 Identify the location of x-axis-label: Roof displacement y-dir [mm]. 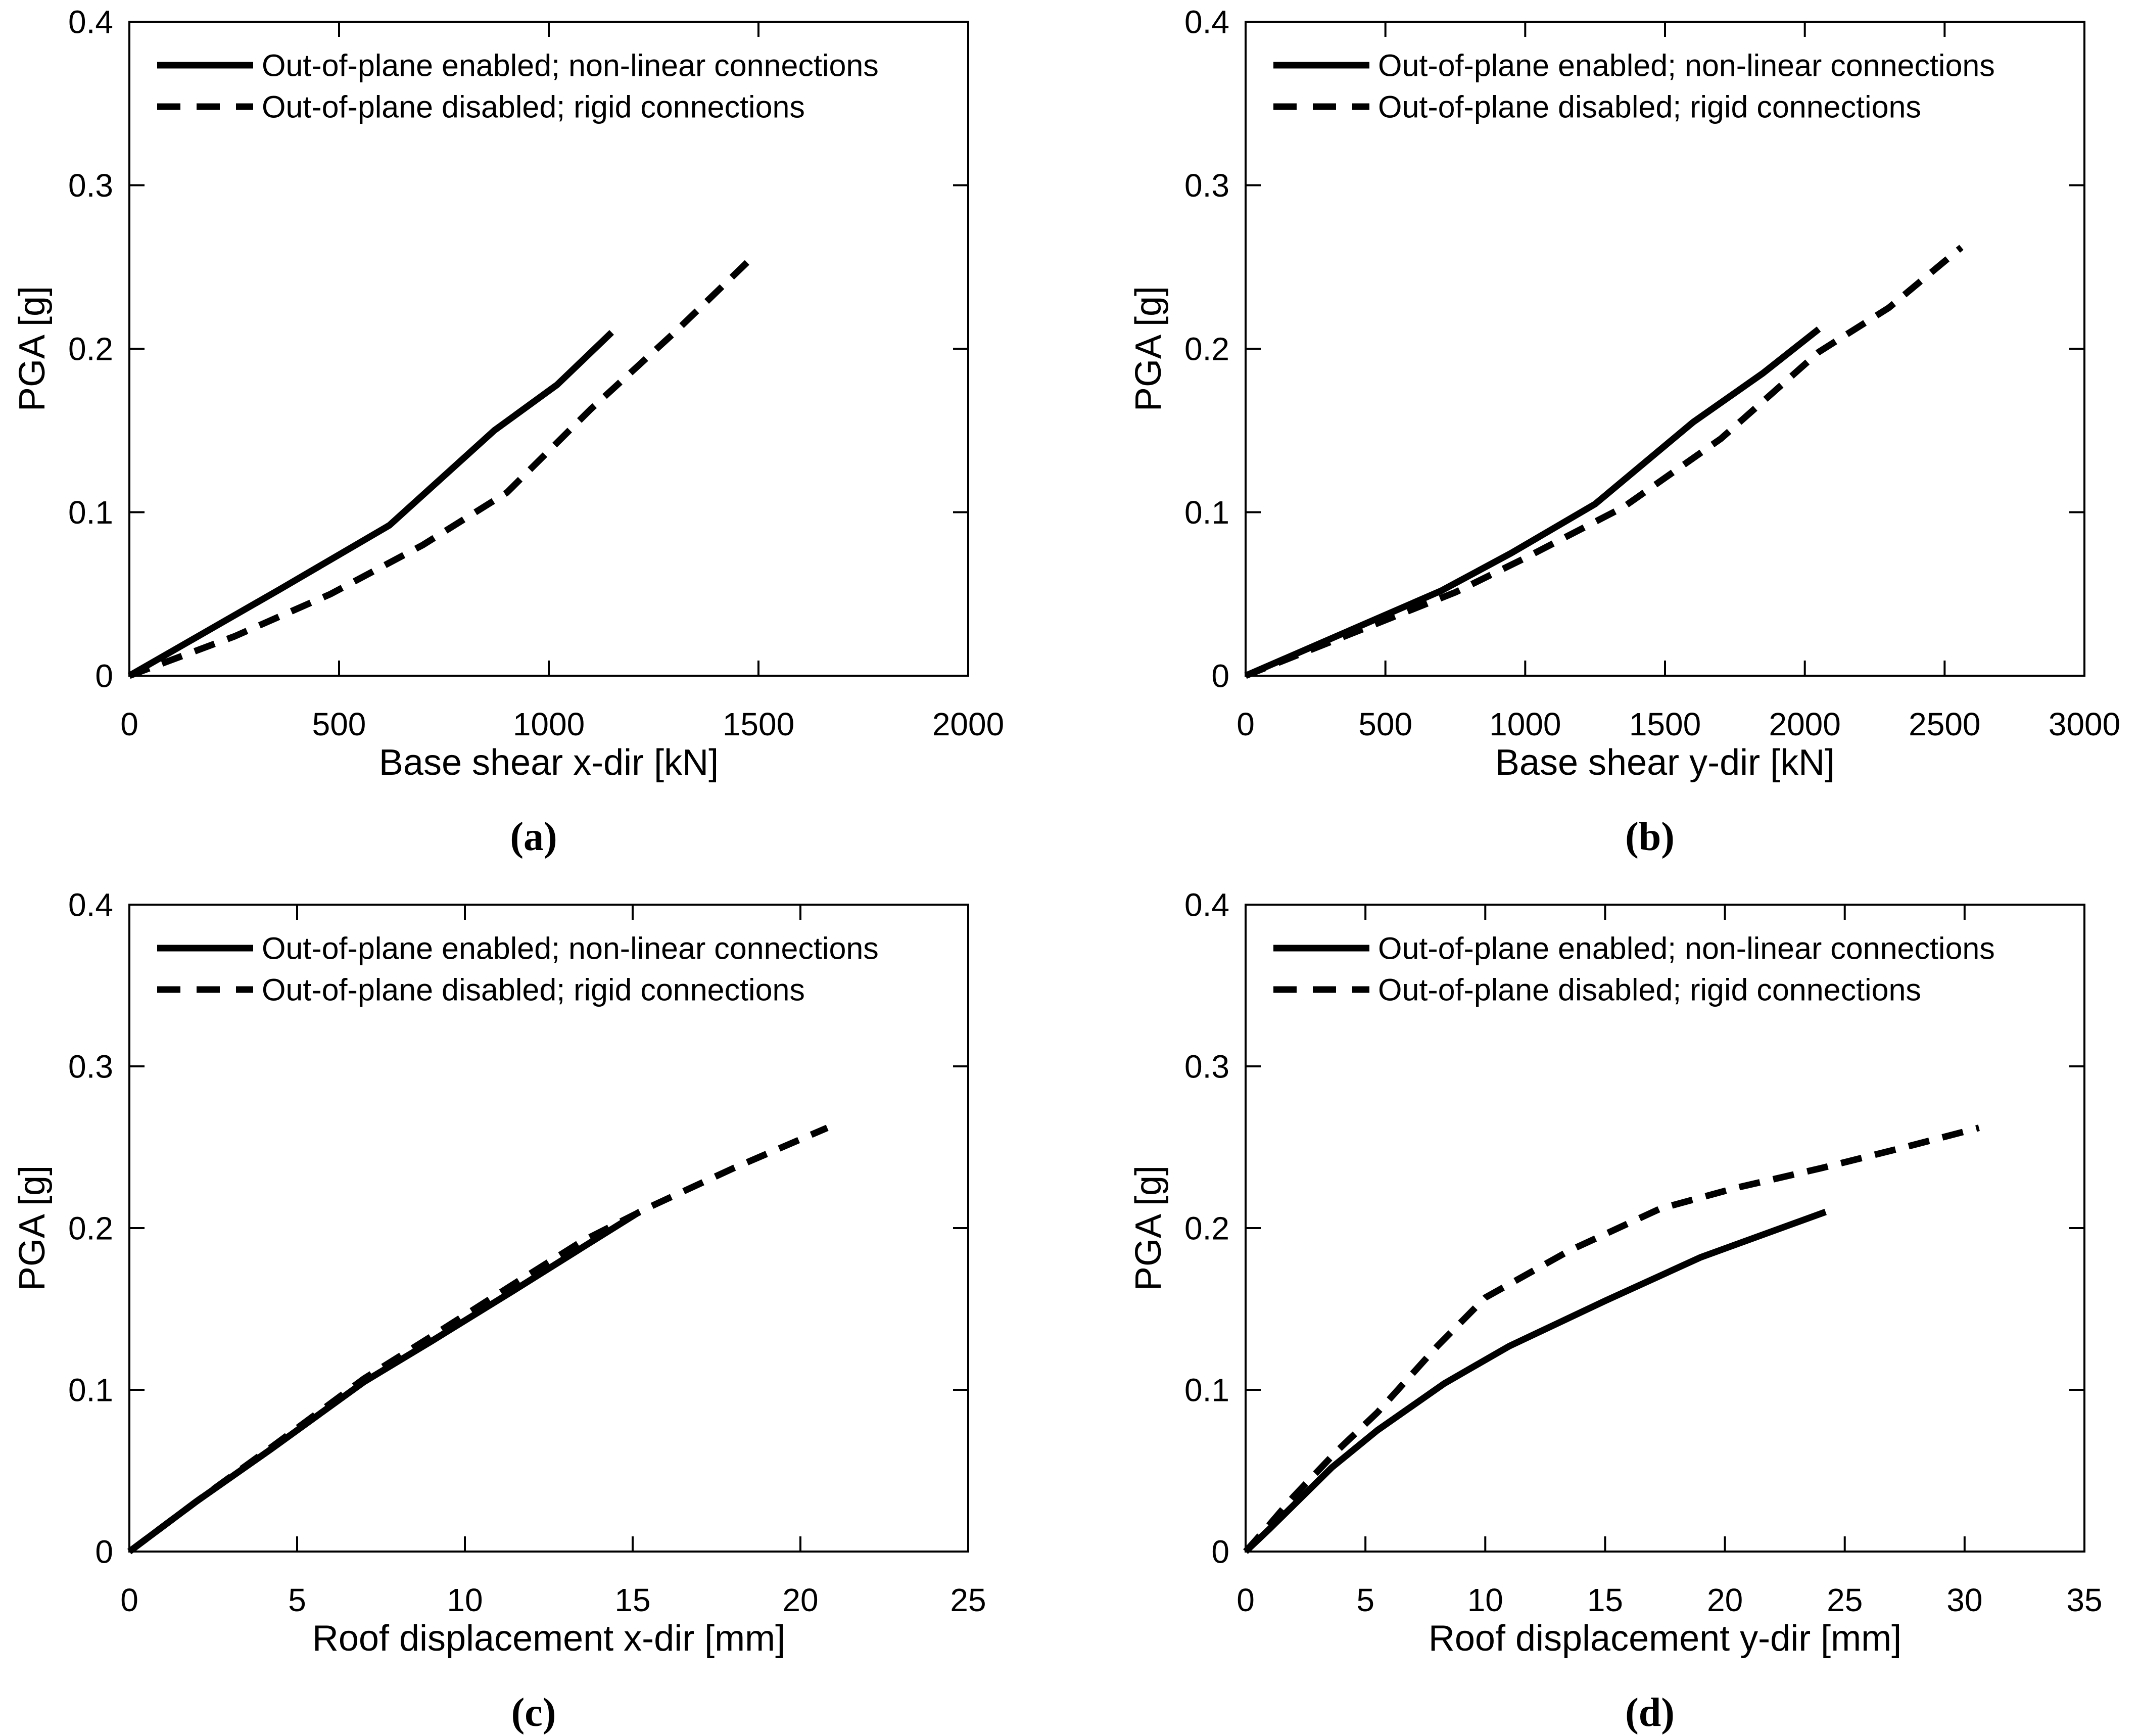
(1666, 1638).